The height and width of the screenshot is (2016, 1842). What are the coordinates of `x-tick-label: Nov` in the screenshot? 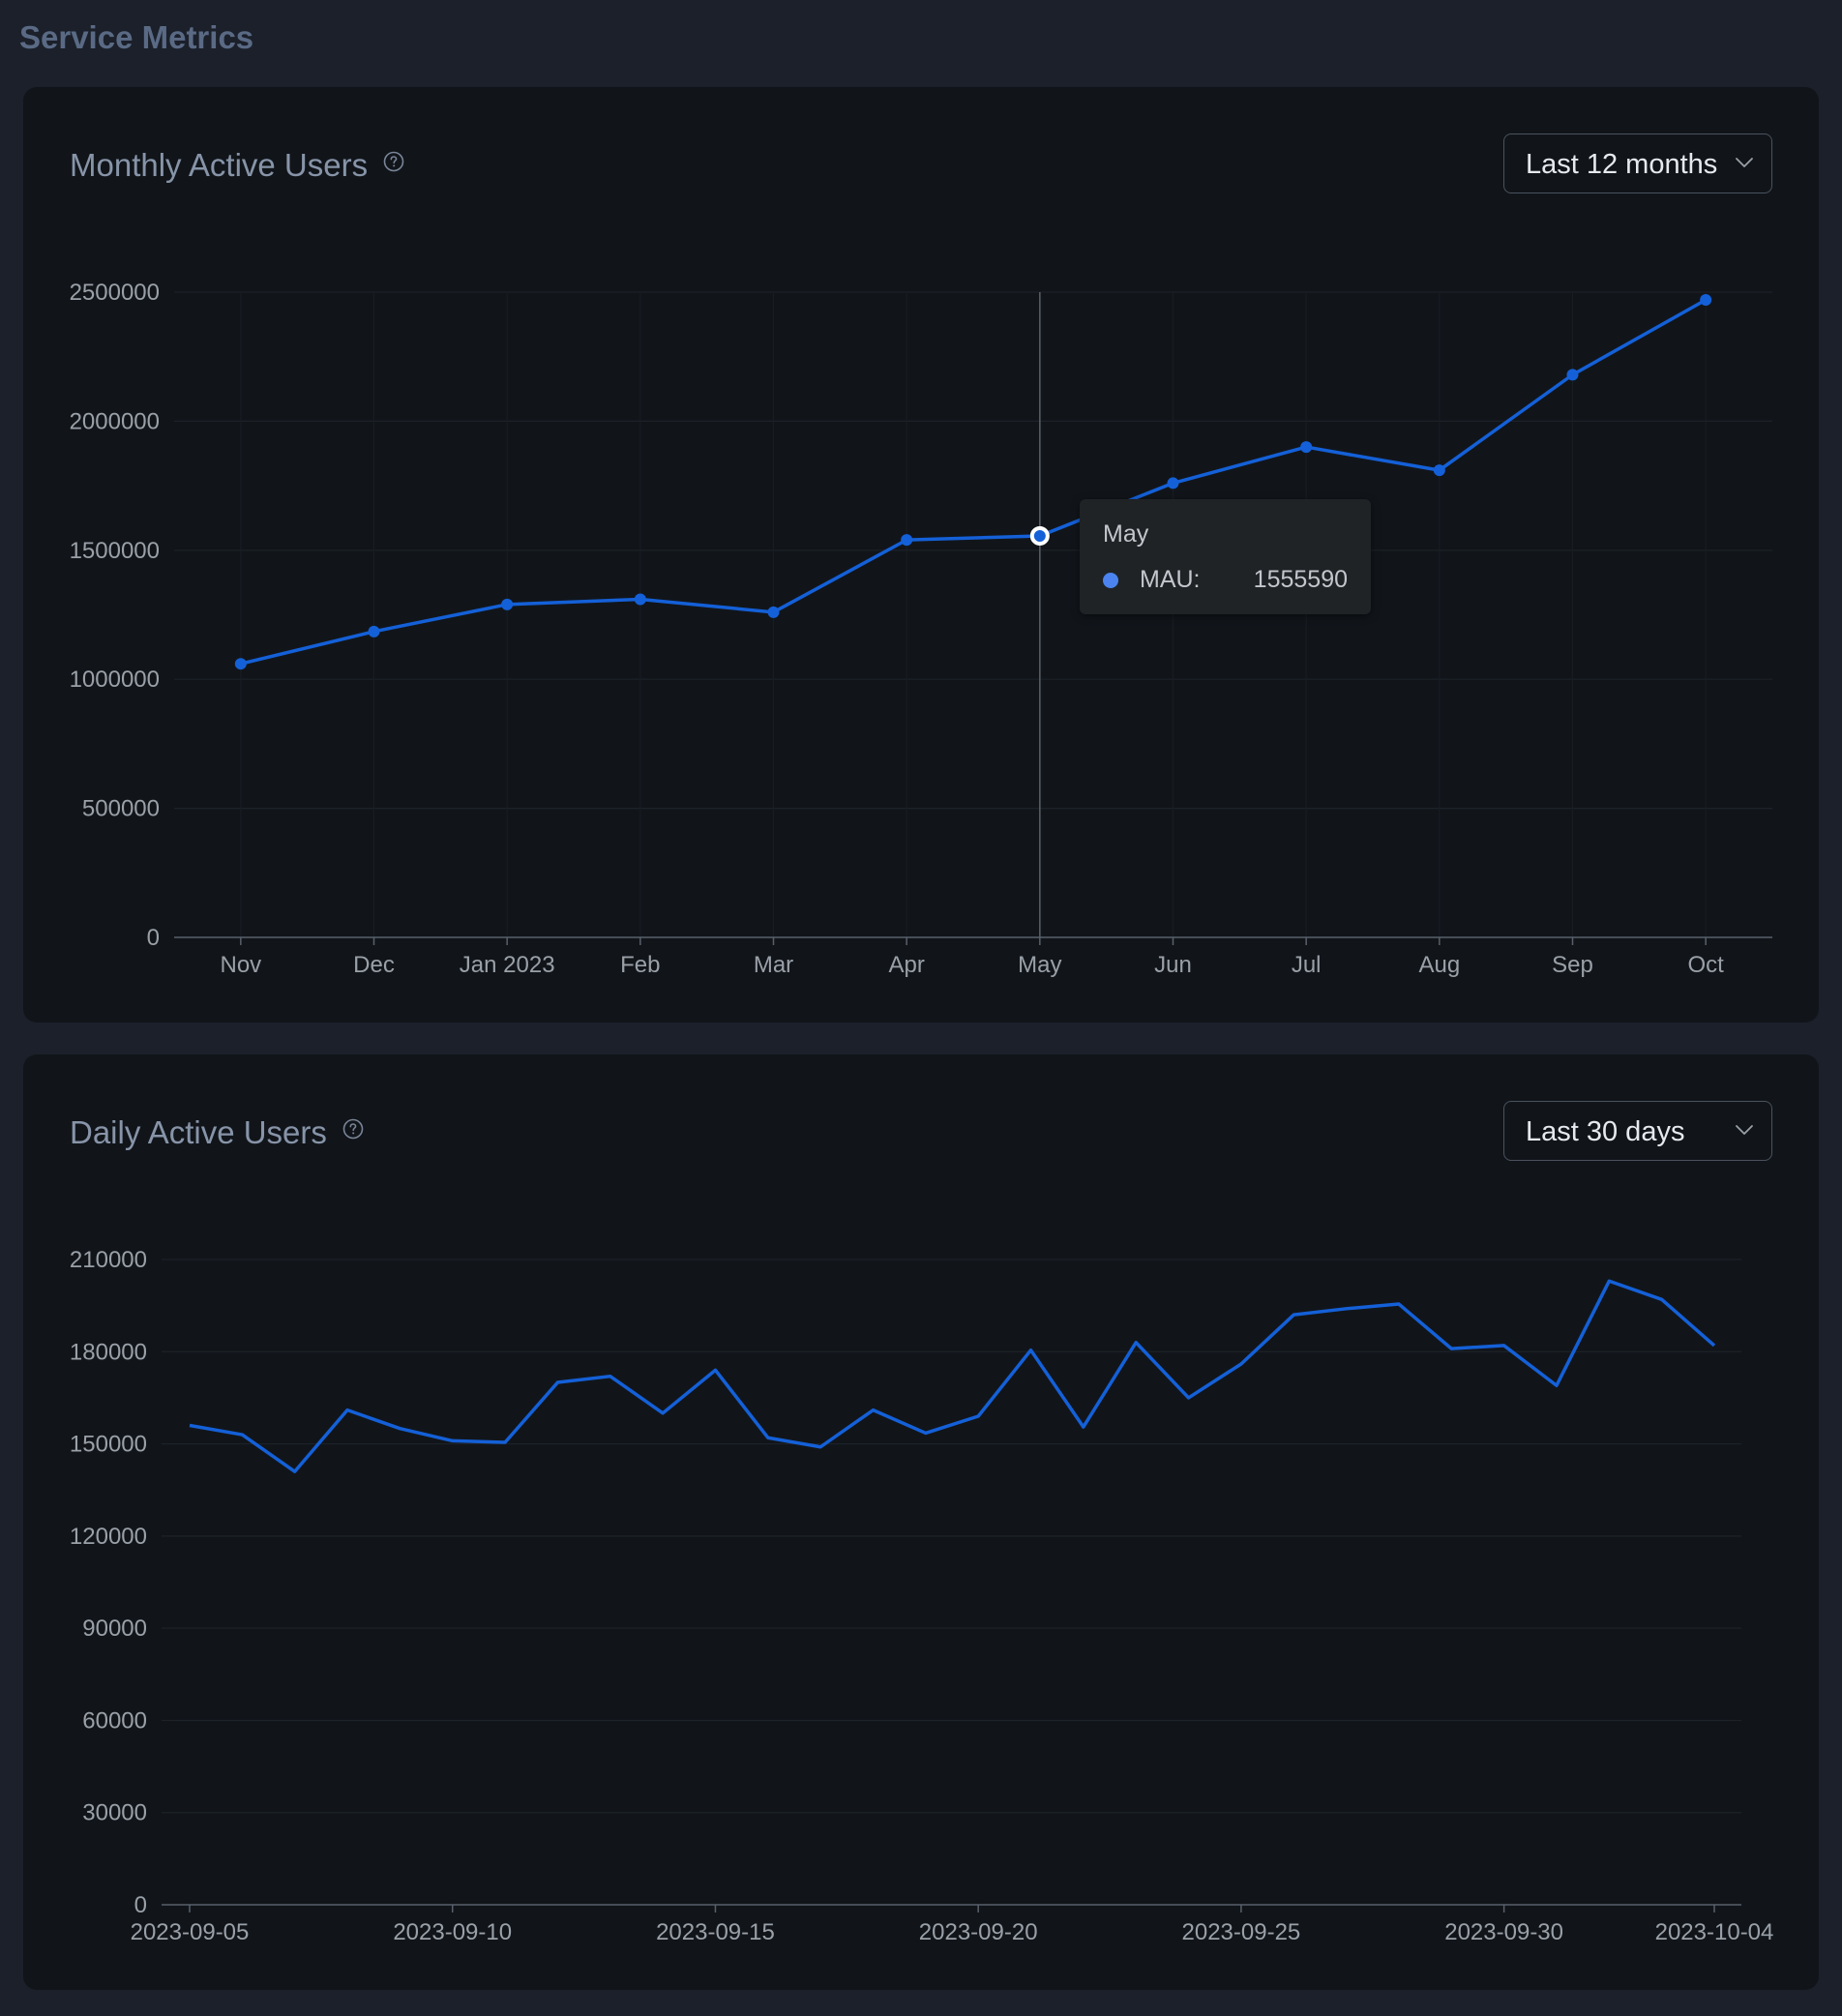 It's located at (240, 965).